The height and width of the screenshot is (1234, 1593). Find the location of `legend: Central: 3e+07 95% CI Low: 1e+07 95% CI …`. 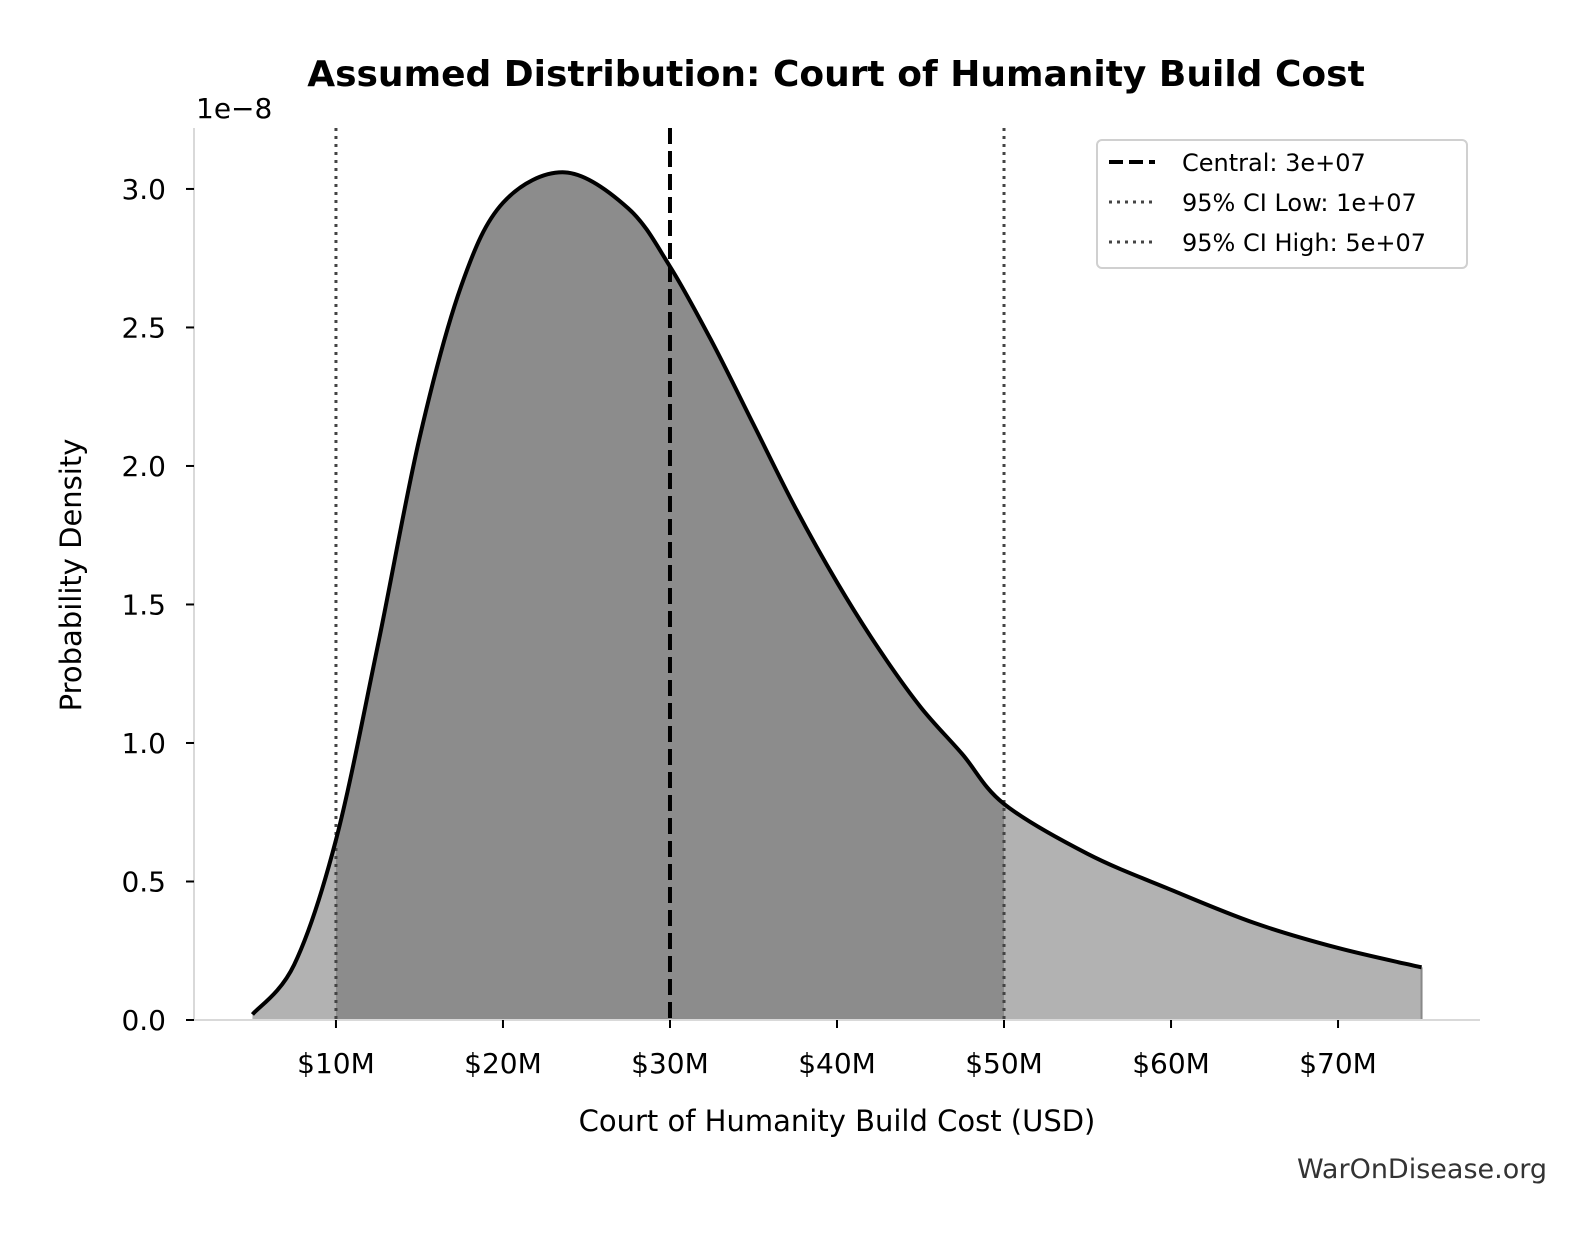

legend: Central: 3e+07 95% CI Low: 1e+07 95% CI … is located at coordinates (1282, 204).